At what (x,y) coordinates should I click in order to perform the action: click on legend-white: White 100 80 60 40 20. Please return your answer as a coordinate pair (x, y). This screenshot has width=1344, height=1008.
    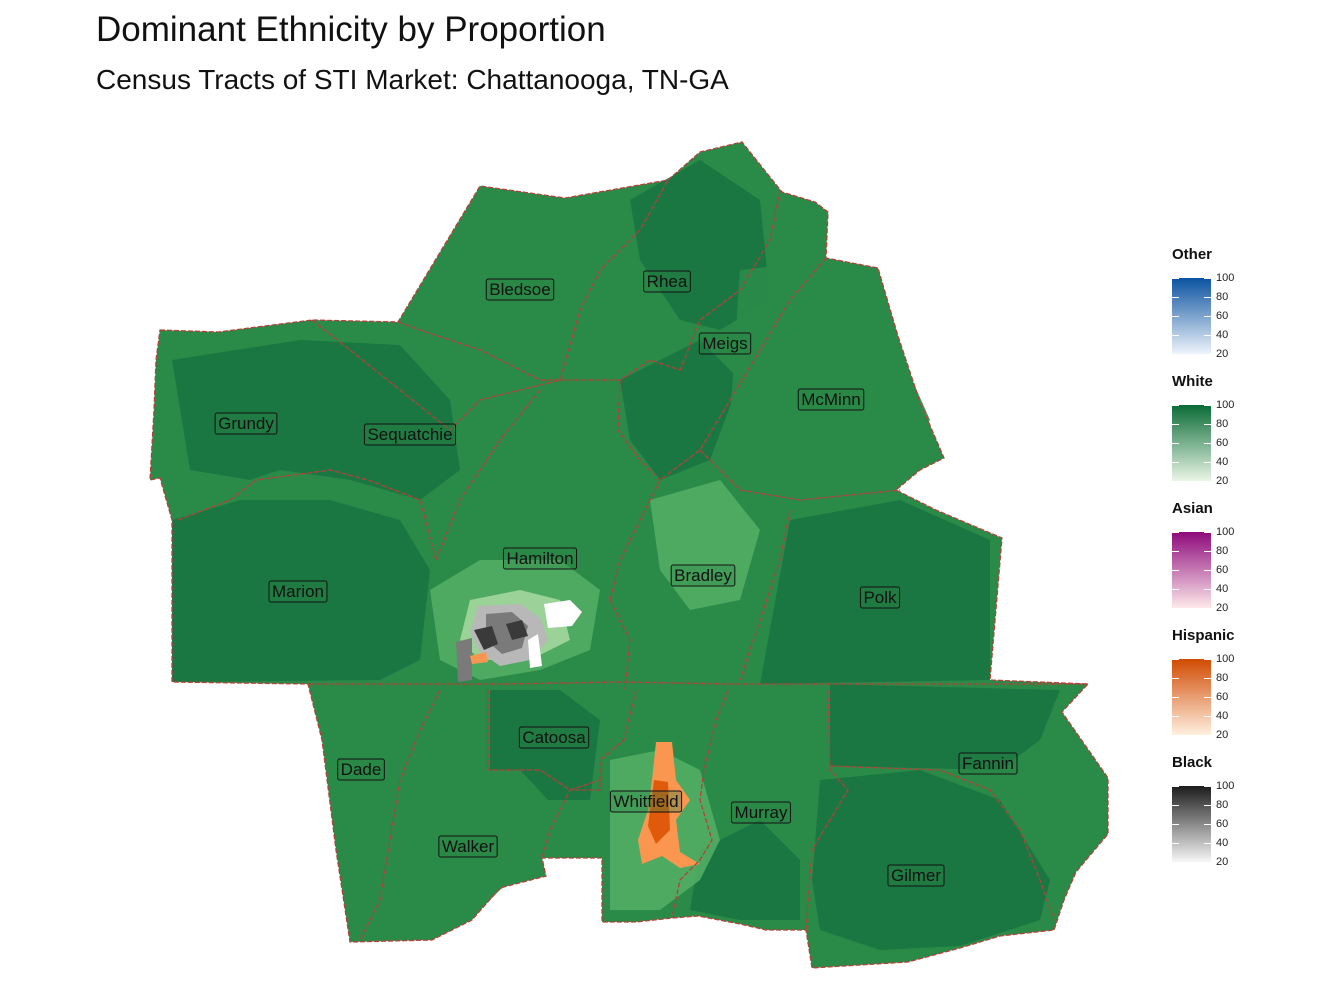
    Looking at the image, I should click on (1215, 436).